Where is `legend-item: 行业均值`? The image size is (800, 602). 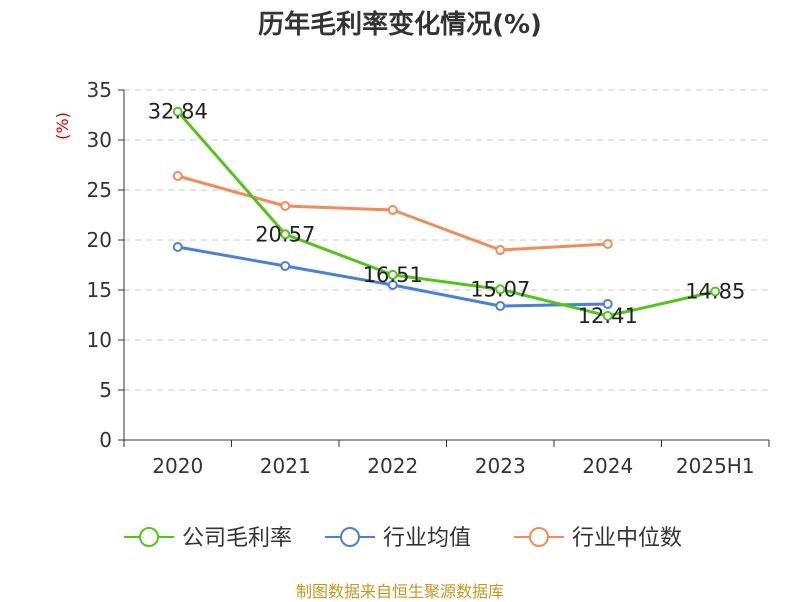
legend-item: 行业均值 is located at coordinates (398, 538).